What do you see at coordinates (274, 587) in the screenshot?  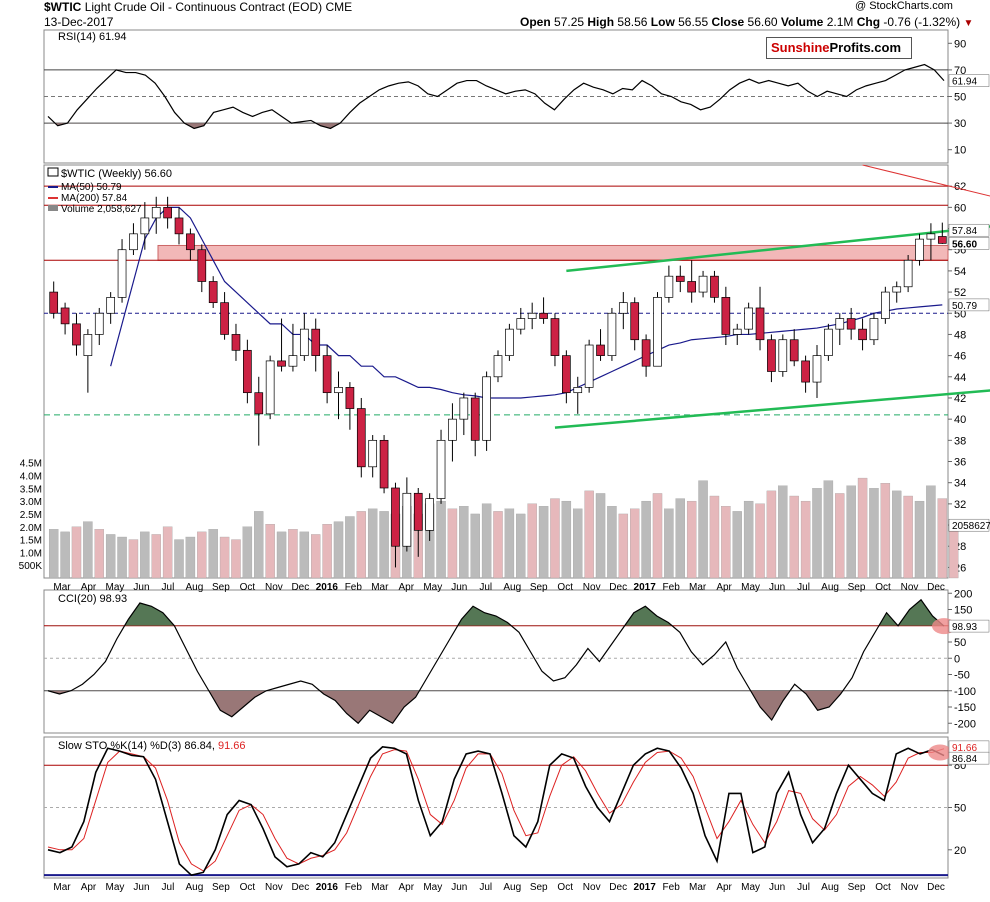 I see `price-x-axis-label: Nov` at bounding box center [274, 587].